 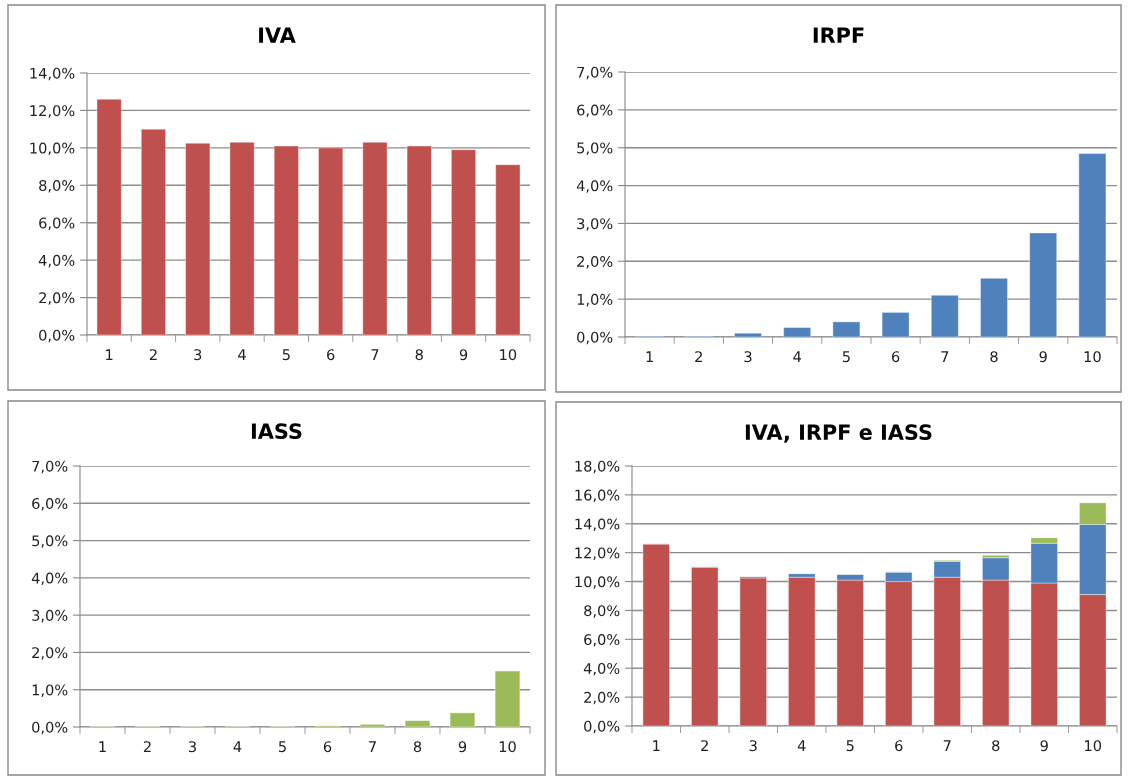 What do you see at coordinates (277, 35) in the screenshot?
I see `chart-title: IVA` at bounding box center [277, 35].